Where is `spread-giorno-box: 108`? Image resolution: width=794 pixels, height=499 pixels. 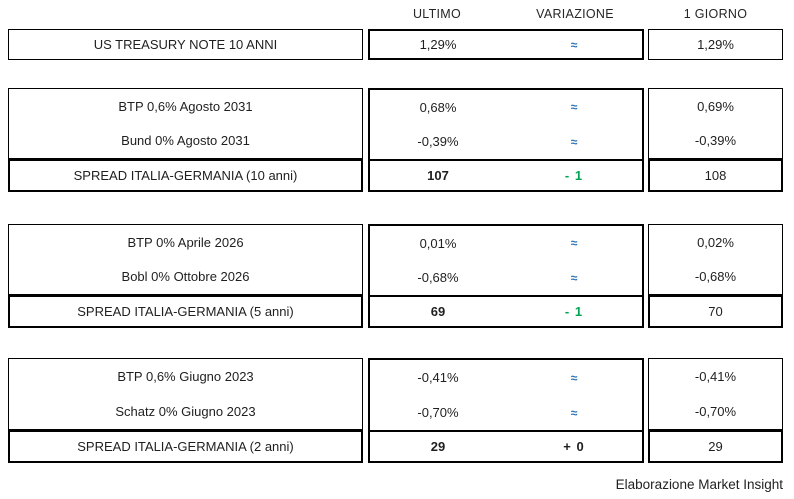 spread-giorno-box: 108 is located at coordinates (715, 175).